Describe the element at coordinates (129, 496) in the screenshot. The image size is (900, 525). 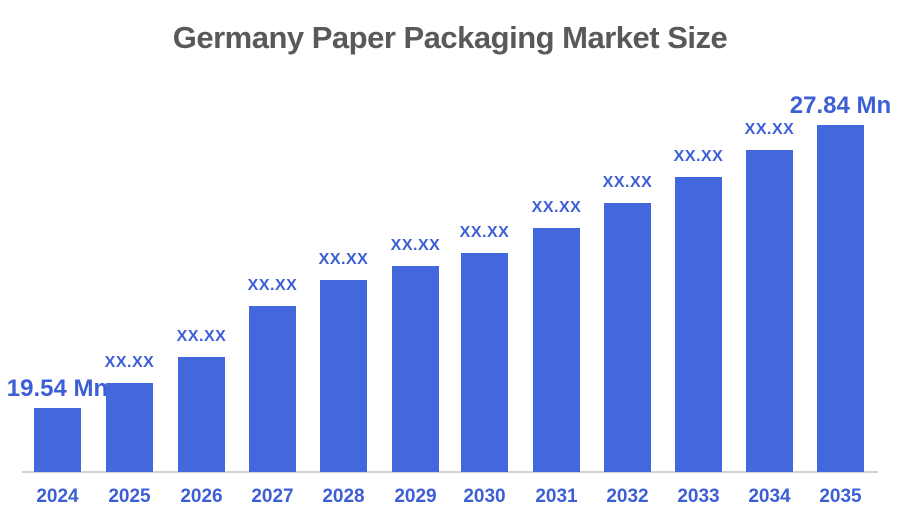
I see `x-tick-2025: 2025` at that location.